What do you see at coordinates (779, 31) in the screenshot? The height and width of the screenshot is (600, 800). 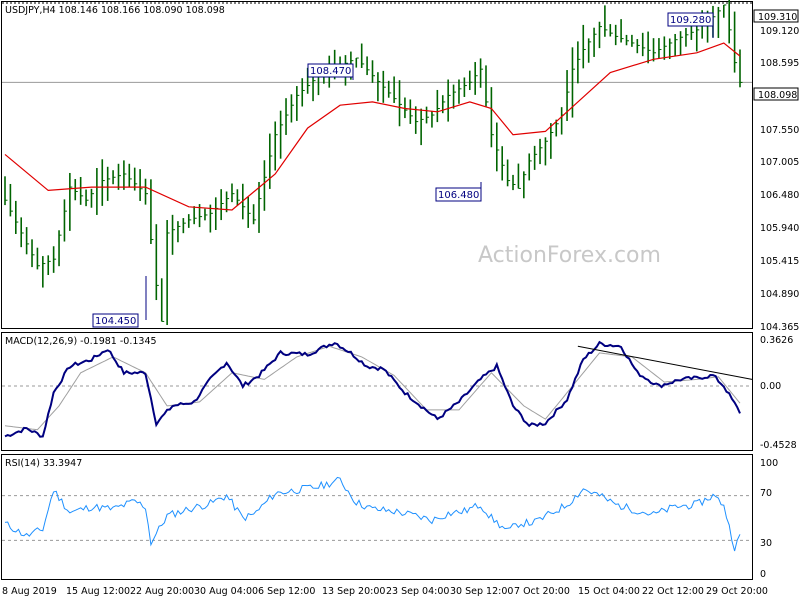 I see `y-tick: 109.120` at bounding box center [779, 31].